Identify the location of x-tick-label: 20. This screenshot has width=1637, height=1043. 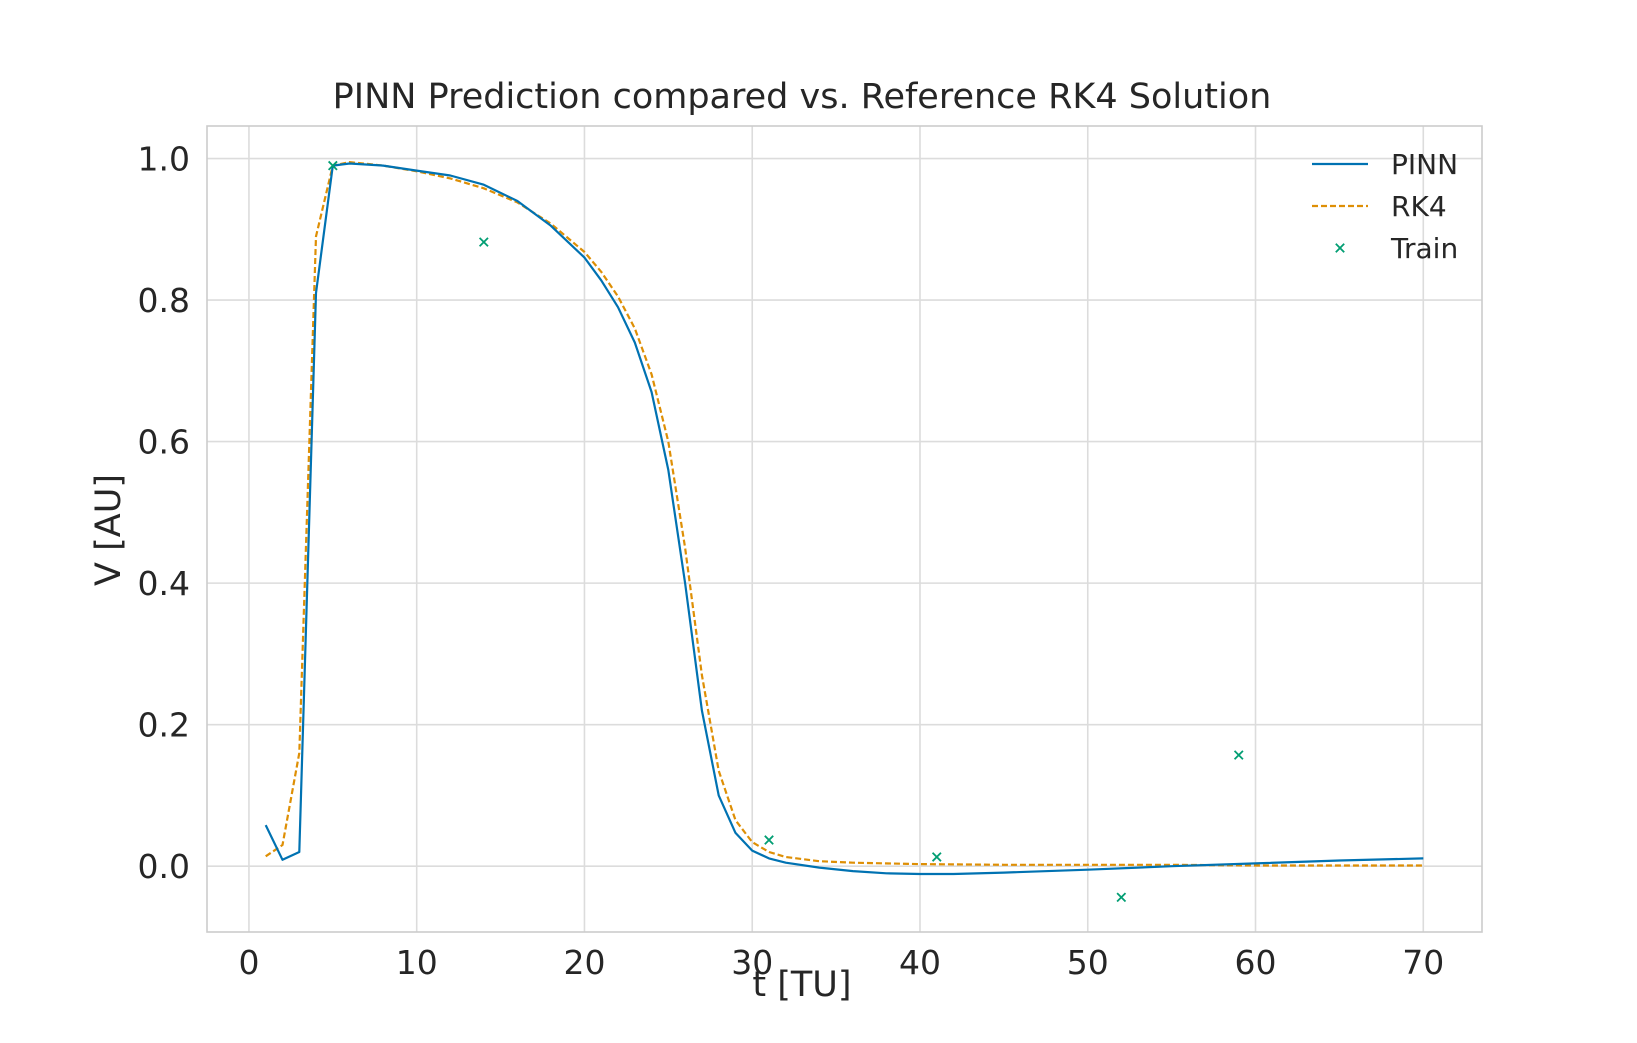
(584, 962).